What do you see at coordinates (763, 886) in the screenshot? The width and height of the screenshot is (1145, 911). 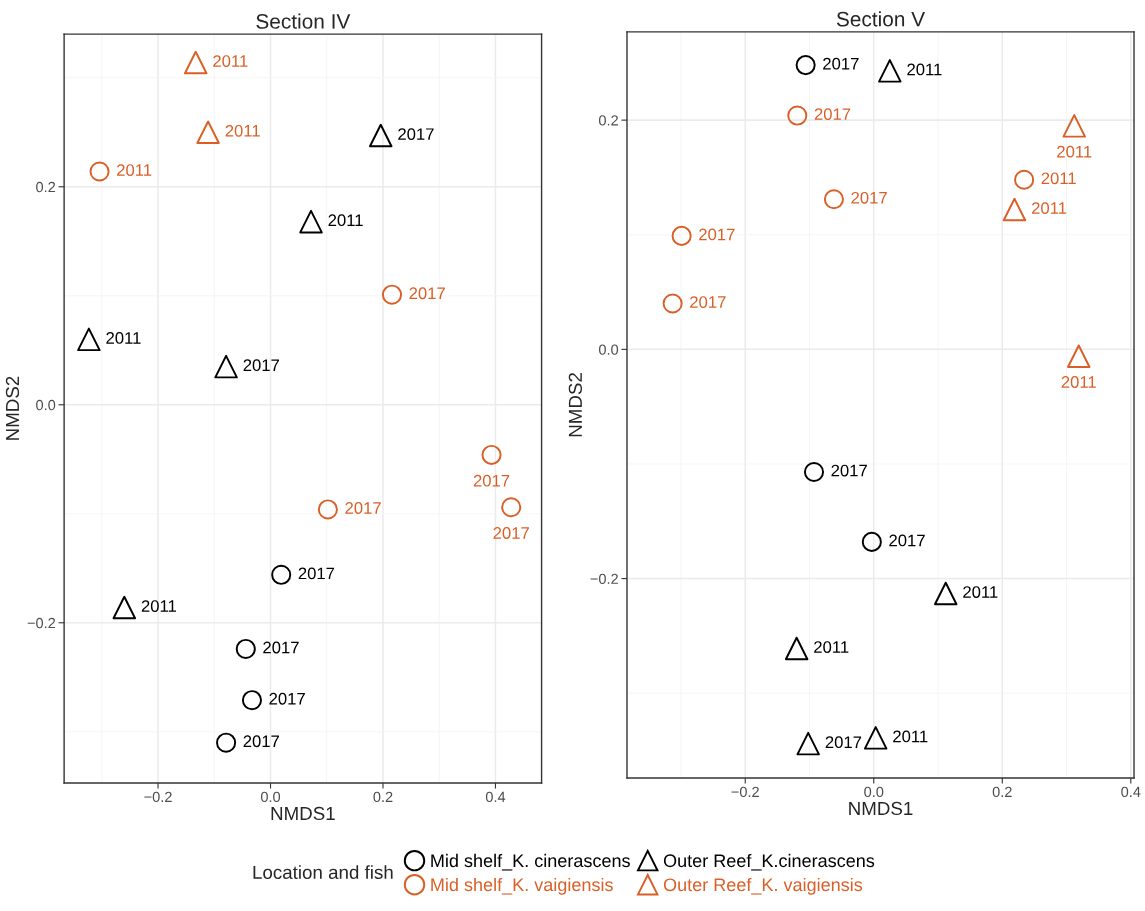 I see `legend-label: Outer Reef_K. vaigiensis` at bounding box center [763, 886].